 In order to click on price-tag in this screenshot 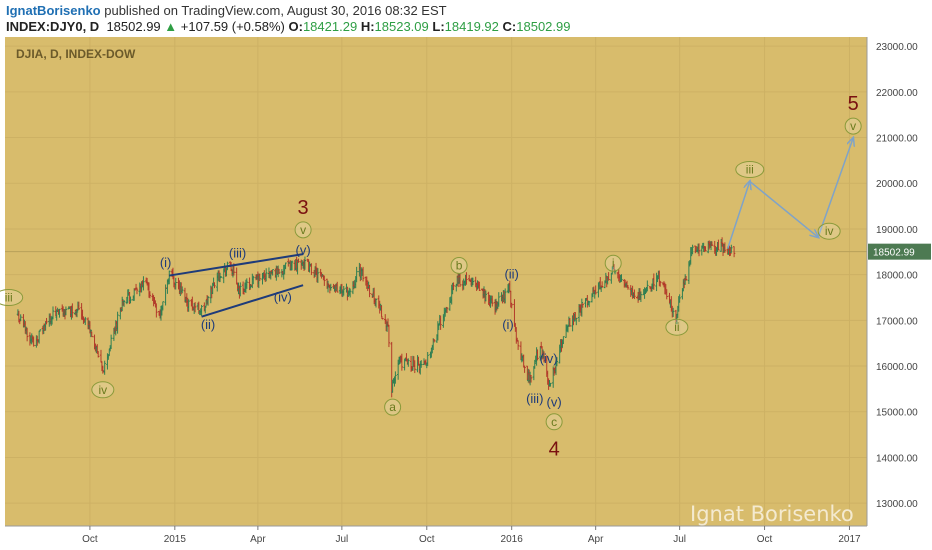, I will do `click(899, 251)`.